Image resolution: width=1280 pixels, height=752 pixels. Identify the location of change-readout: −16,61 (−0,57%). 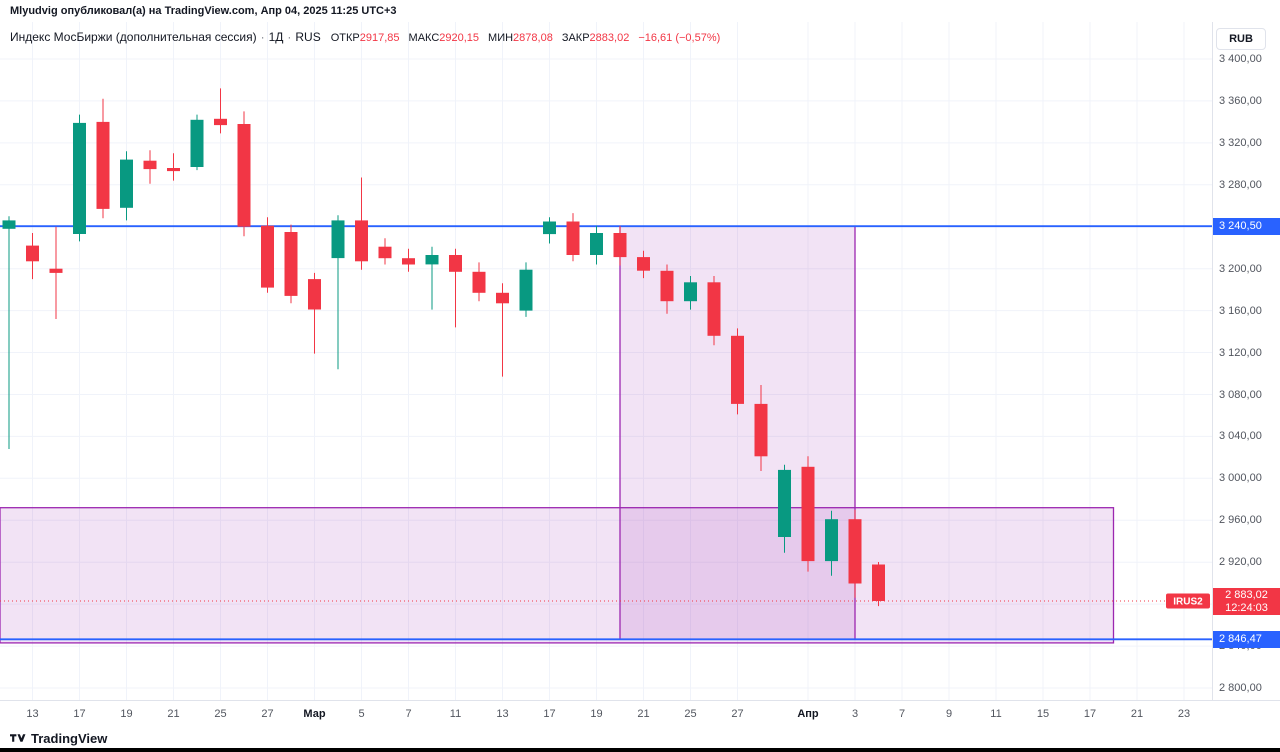
(679, 38).